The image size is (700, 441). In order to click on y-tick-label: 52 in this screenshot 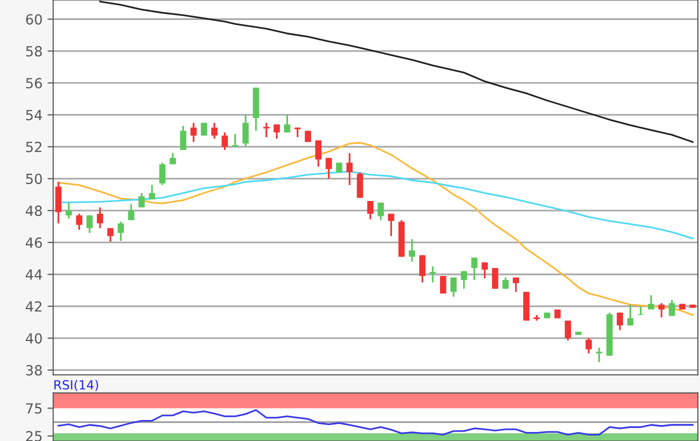, I will do `click(34, 147)`.